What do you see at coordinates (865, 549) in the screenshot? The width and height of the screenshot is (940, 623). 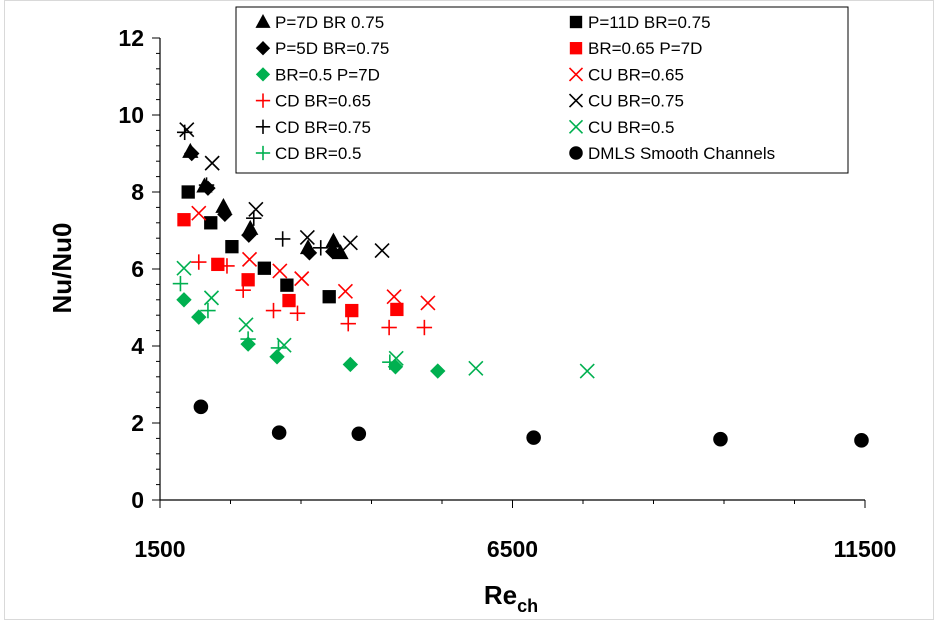 I see `x-tick-label: 11500` at bounding box center [865, 549].